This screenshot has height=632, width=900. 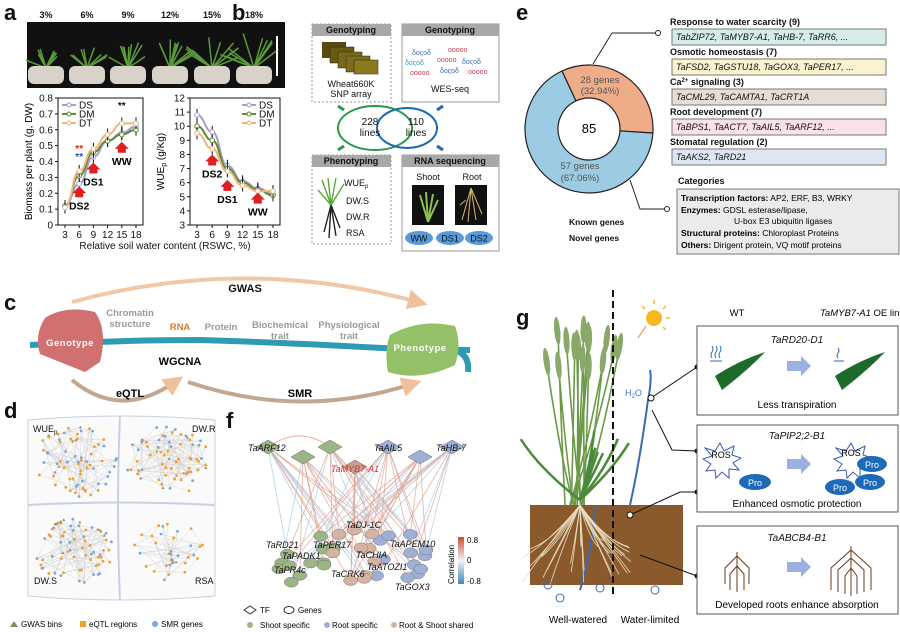 I want to click on gene-label: TaDJ-1C, so click(x=364, y=525).